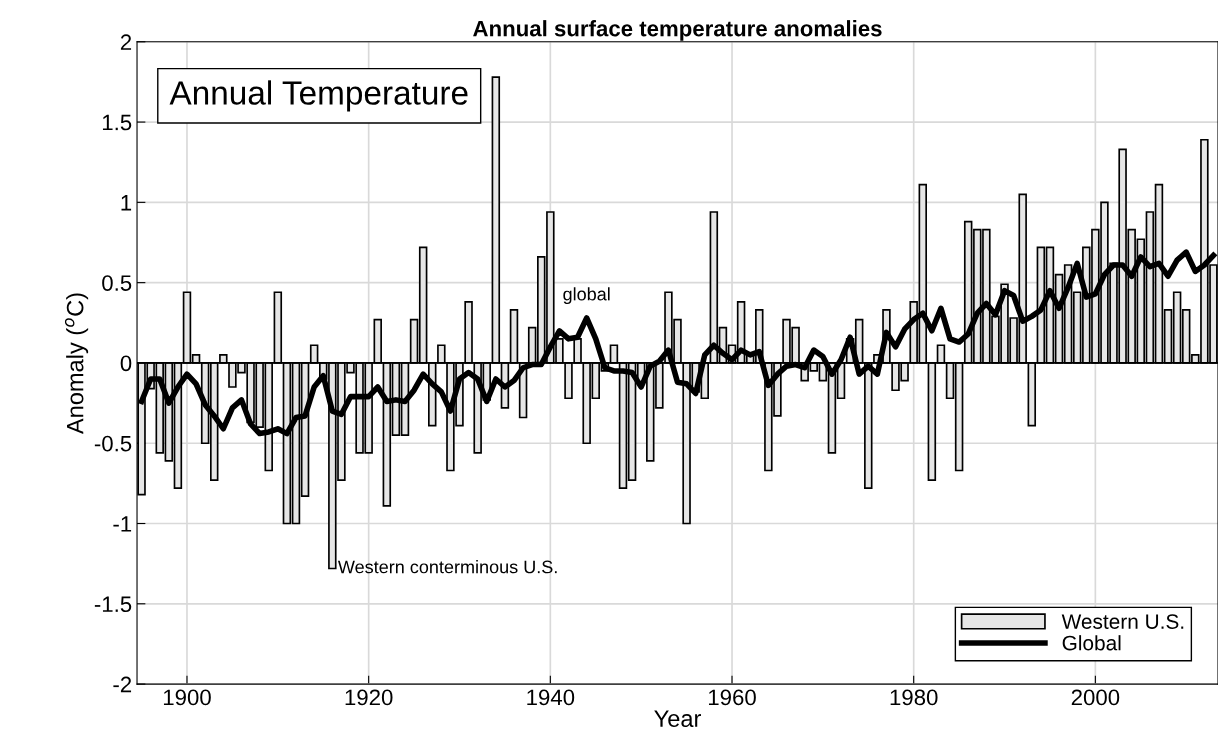  I want to click on legend-label: Western U.S., so click(1122, 621).